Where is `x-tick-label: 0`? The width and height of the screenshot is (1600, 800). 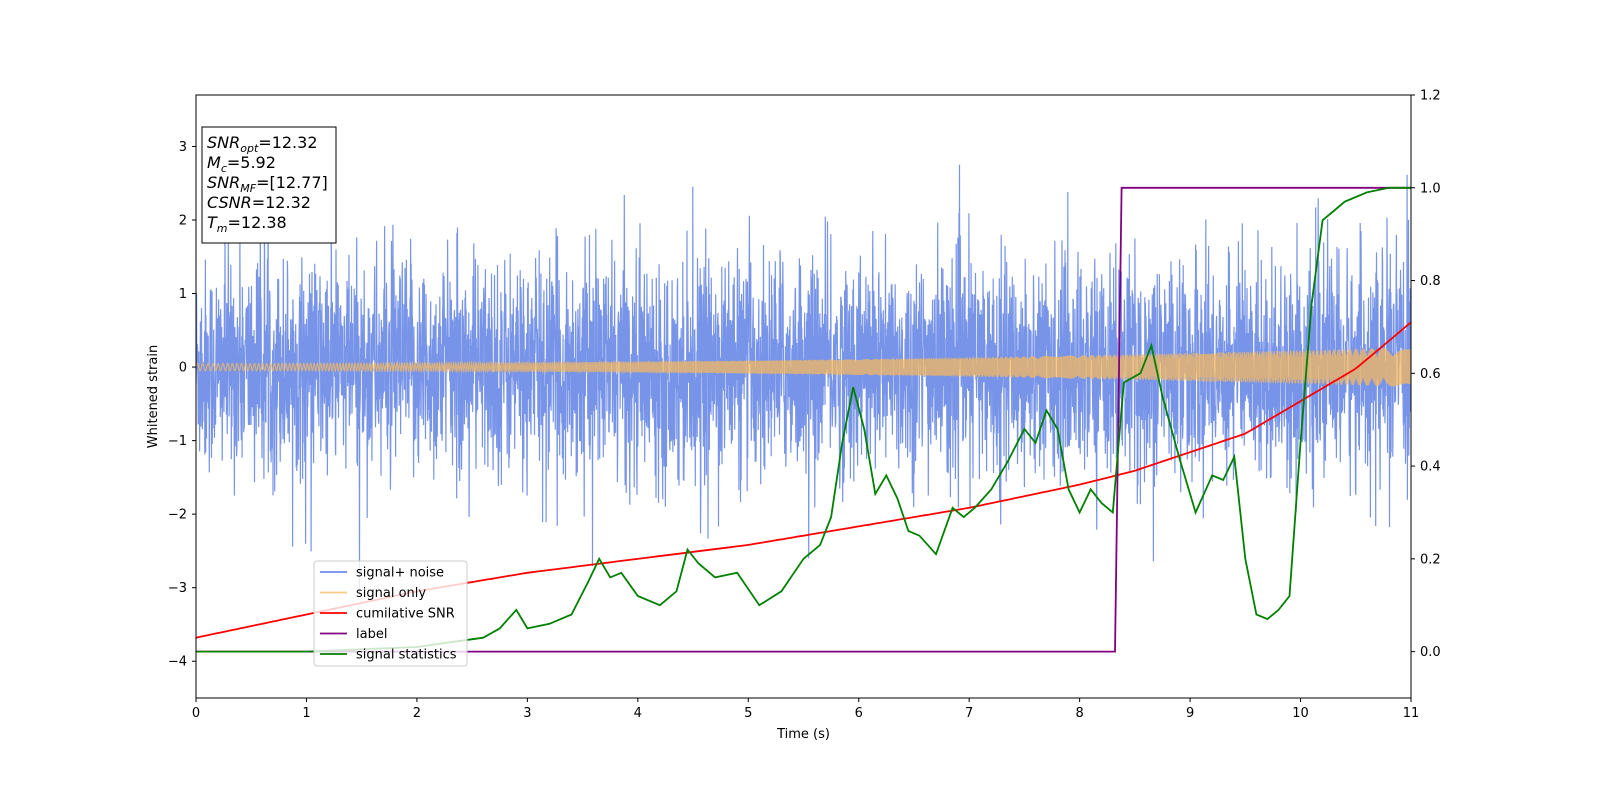 x-tick-label: 0 is located at coordinates (196, 713).